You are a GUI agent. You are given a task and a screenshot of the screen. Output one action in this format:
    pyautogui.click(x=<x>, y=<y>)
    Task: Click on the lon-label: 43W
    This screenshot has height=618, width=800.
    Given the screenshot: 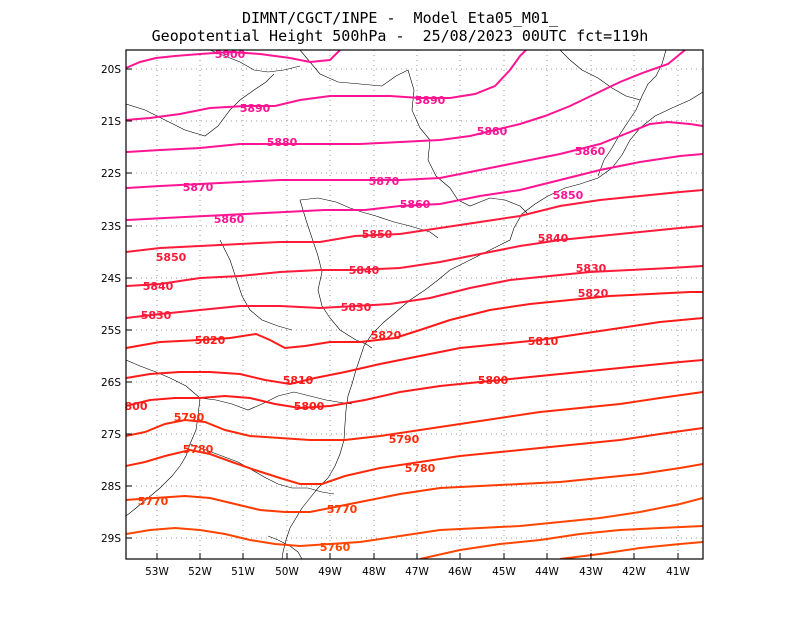 What is the action you would take?
    pyautogui.click(x=591, y=572)
    